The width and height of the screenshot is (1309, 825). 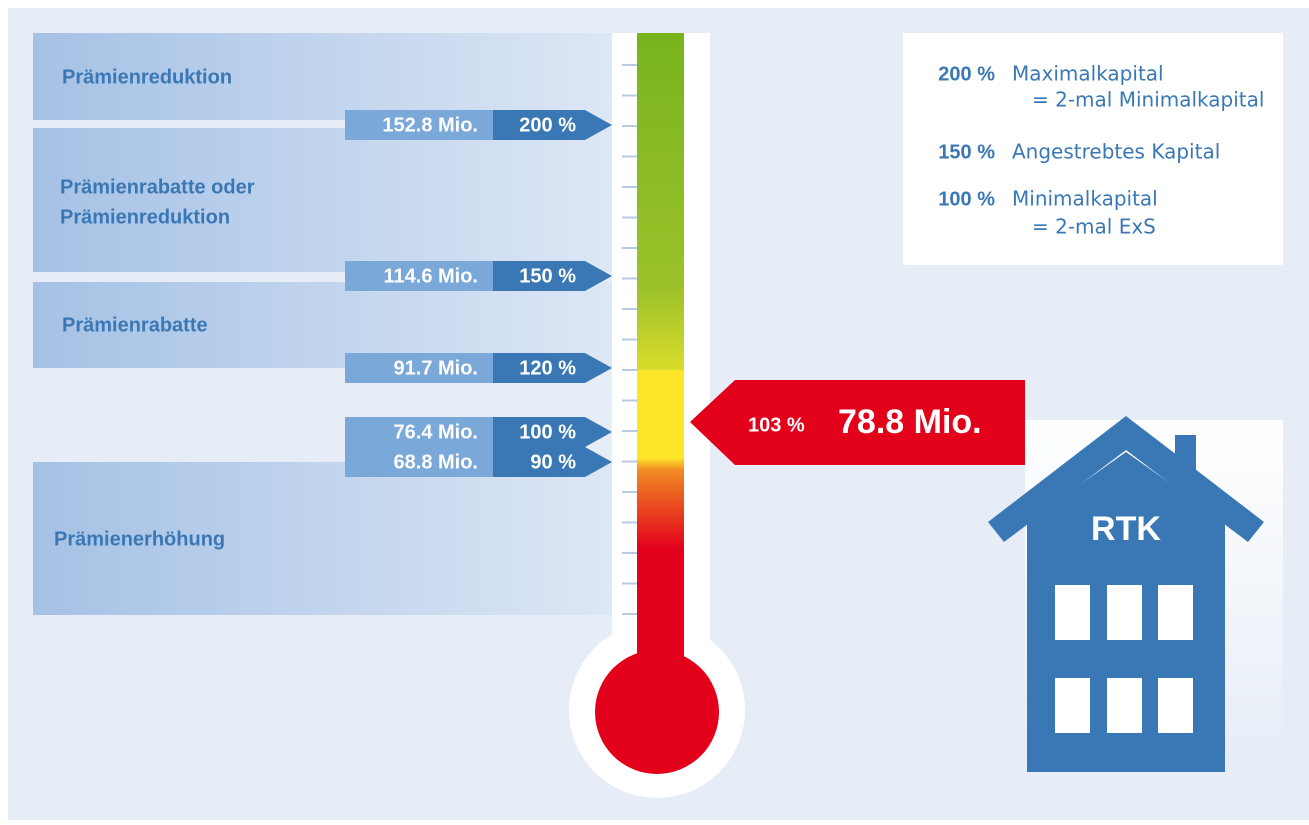 I want to click on zone-label: Prämienrabatte oder, so click(x=157, y=187).